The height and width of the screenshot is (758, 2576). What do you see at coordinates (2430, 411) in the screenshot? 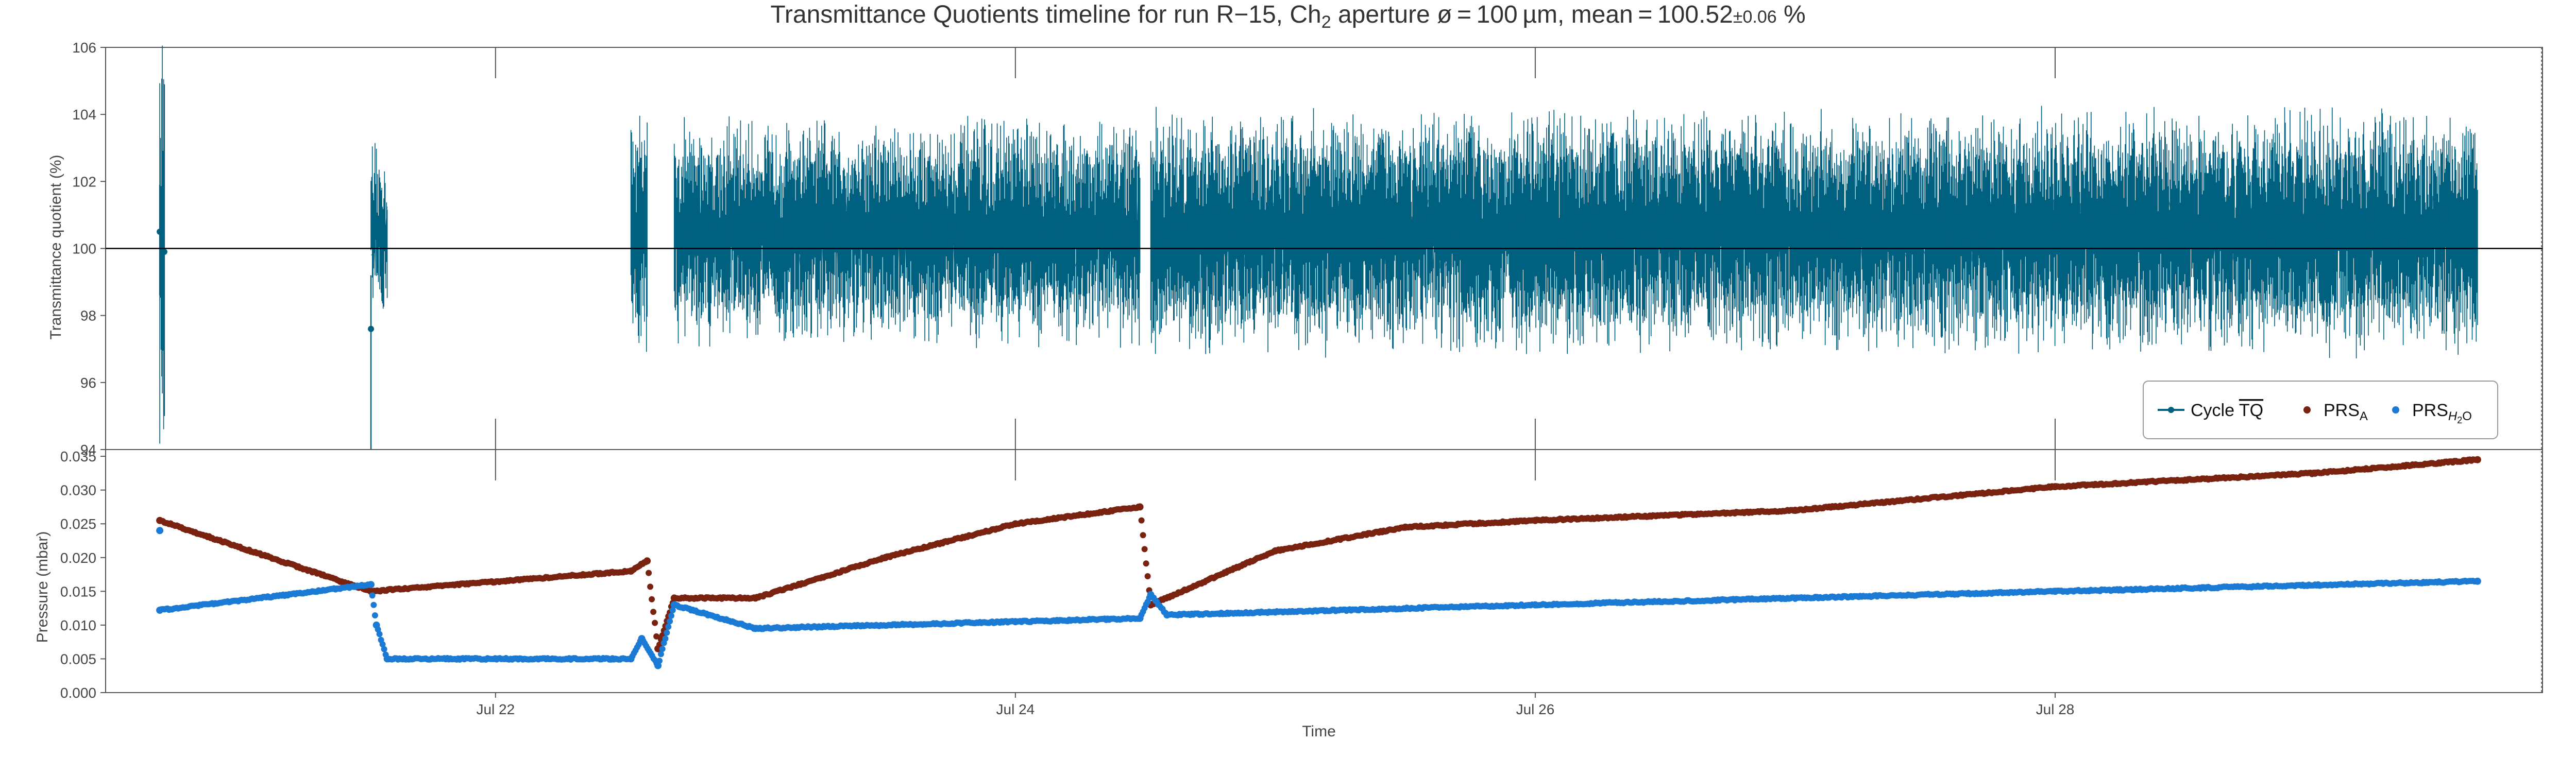
I see `legend-prs-h2o-text: PRS` at bounding box center [2430, 411].